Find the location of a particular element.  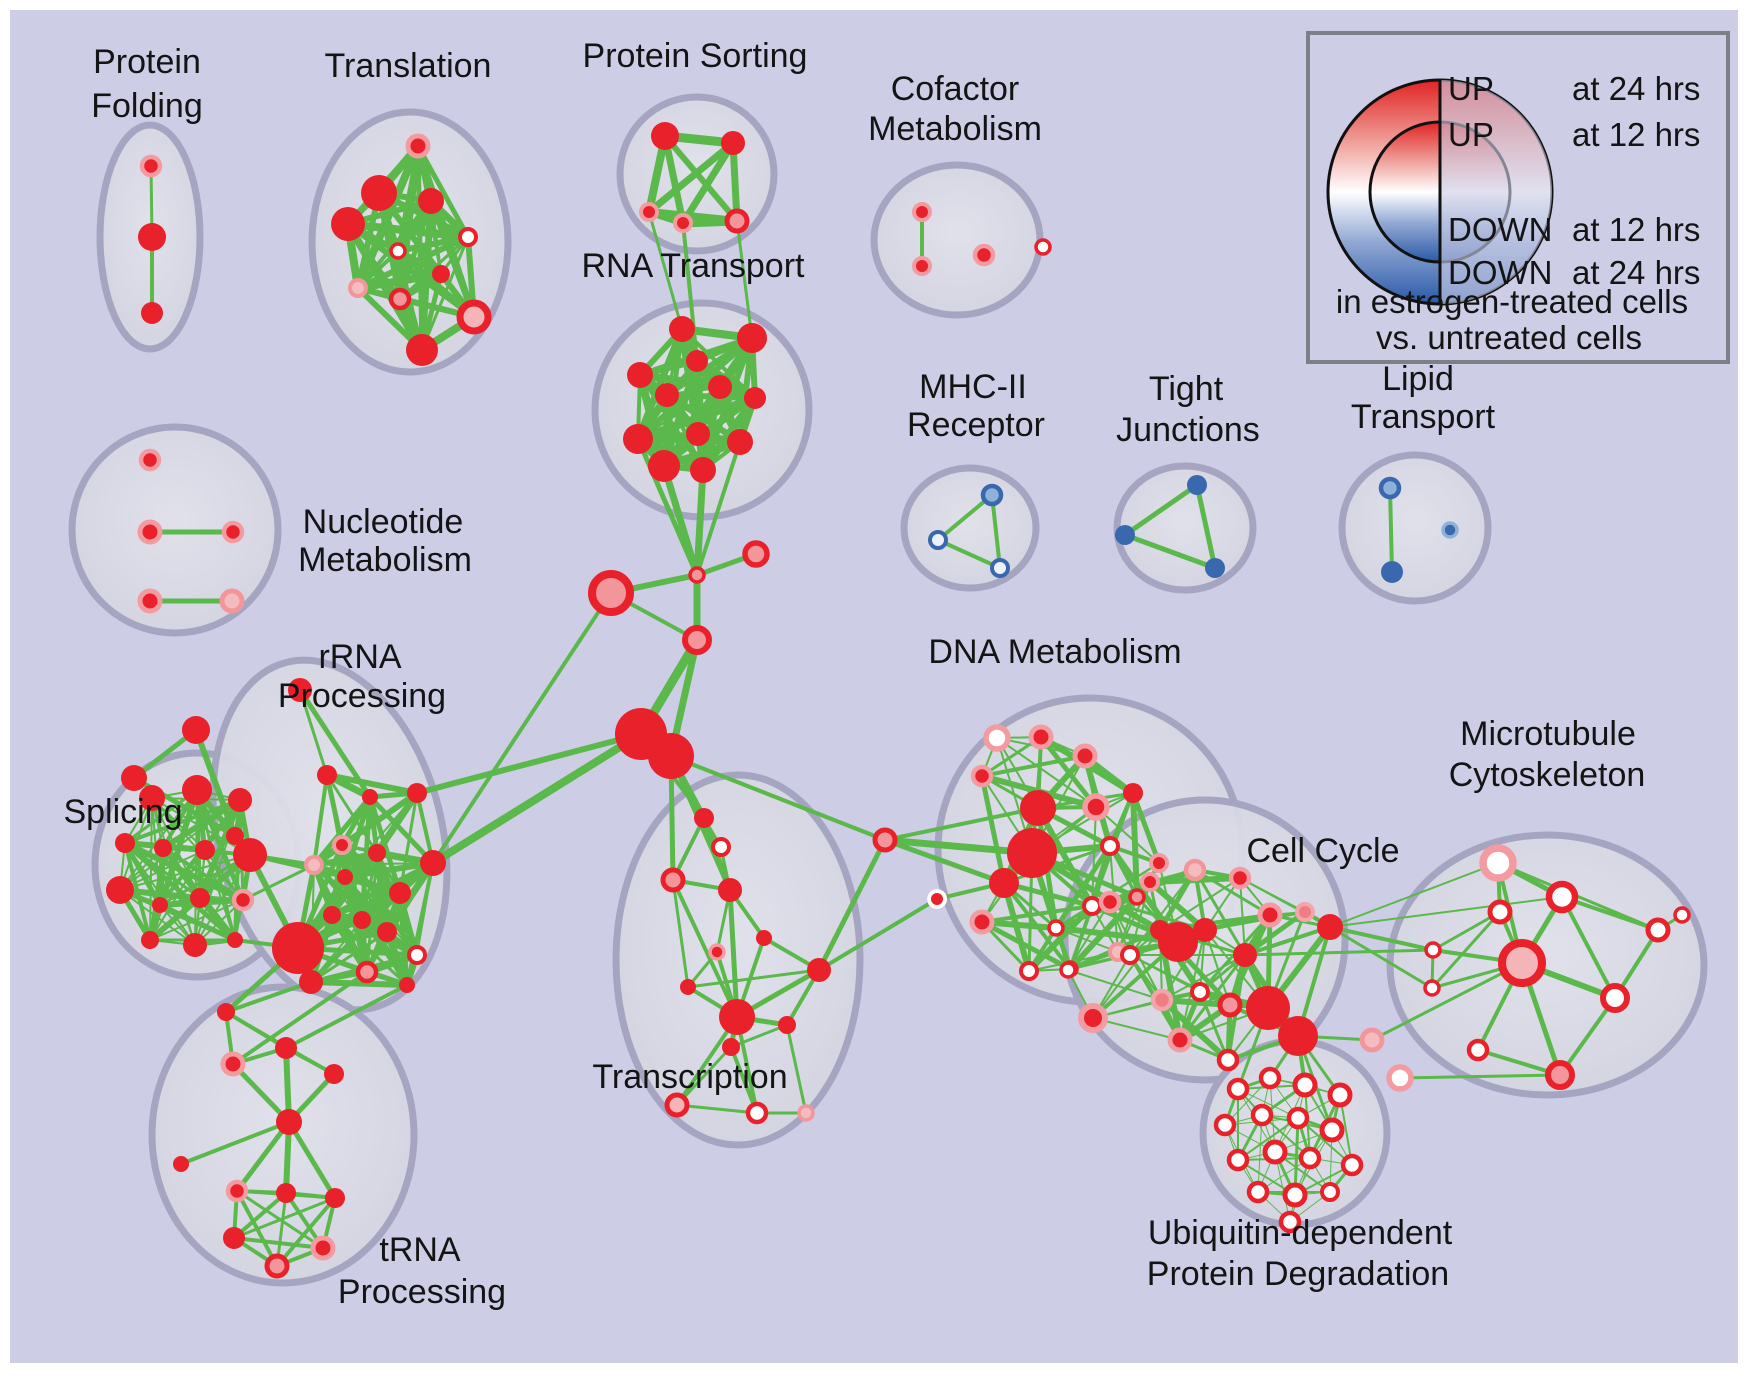

label-microtubule-cytoskeleton: Microtubule is located at coordinates (1548, 734).